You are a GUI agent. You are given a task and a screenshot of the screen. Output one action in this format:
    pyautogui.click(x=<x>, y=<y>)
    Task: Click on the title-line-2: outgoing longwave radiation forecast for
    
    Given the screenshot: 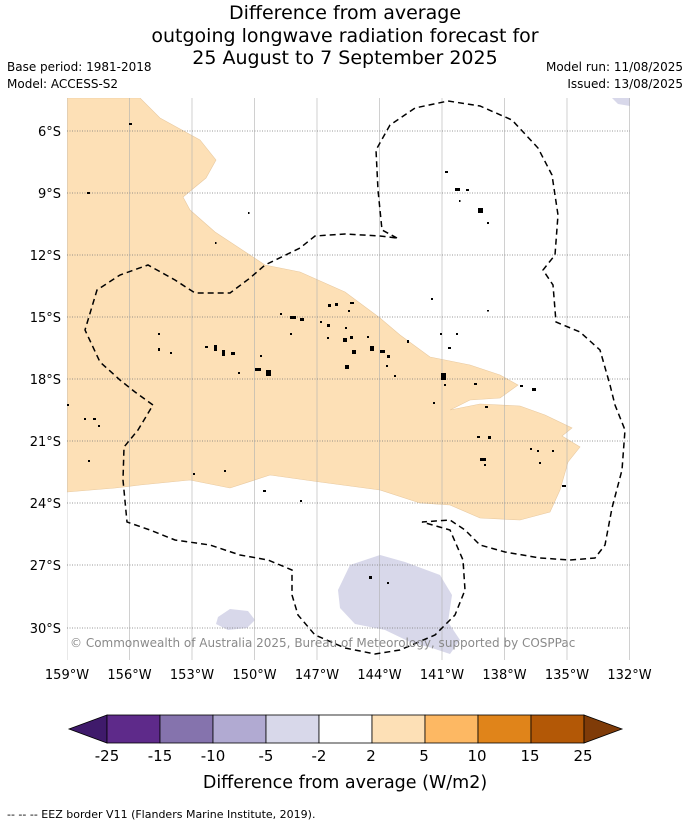 What is the action you would take?
    pyautogui.click(x=345, y=35)
    